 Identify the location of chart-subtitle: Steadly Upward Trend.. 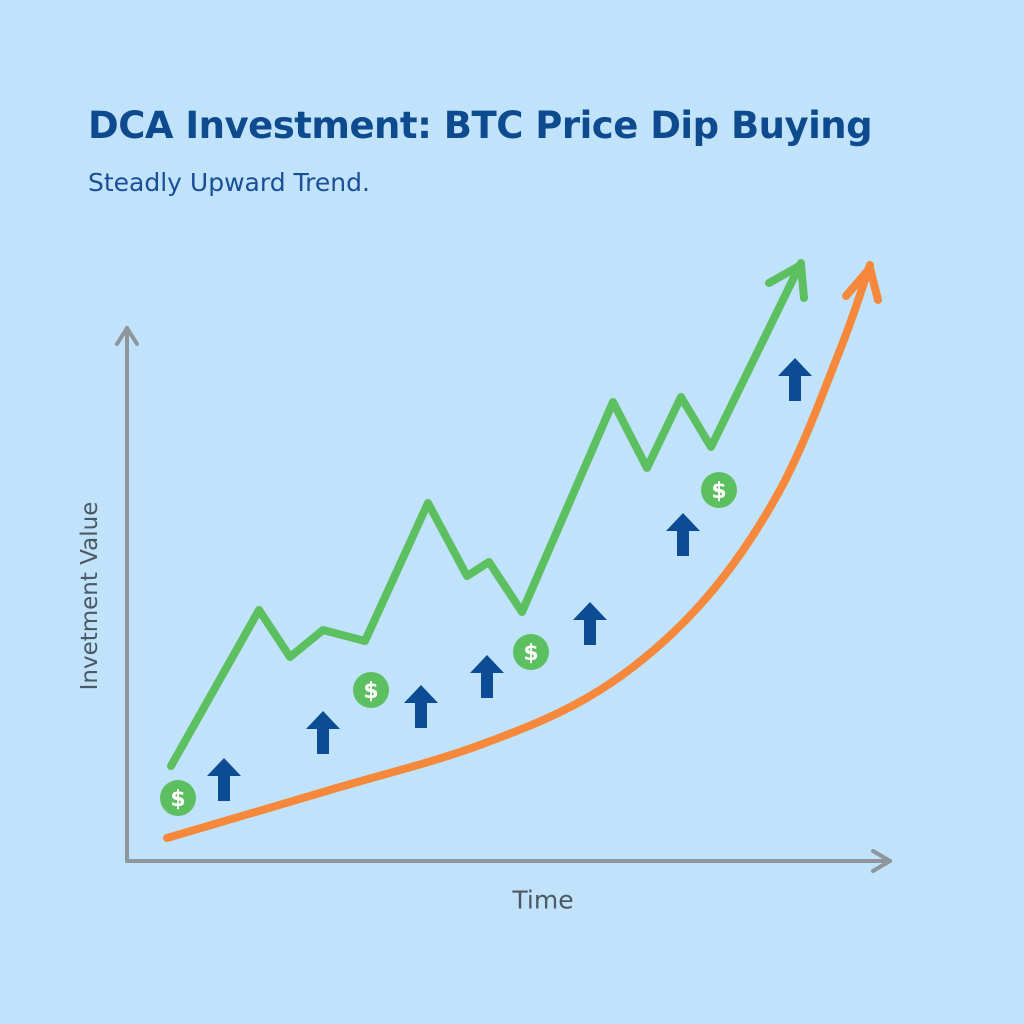
(229, 182).